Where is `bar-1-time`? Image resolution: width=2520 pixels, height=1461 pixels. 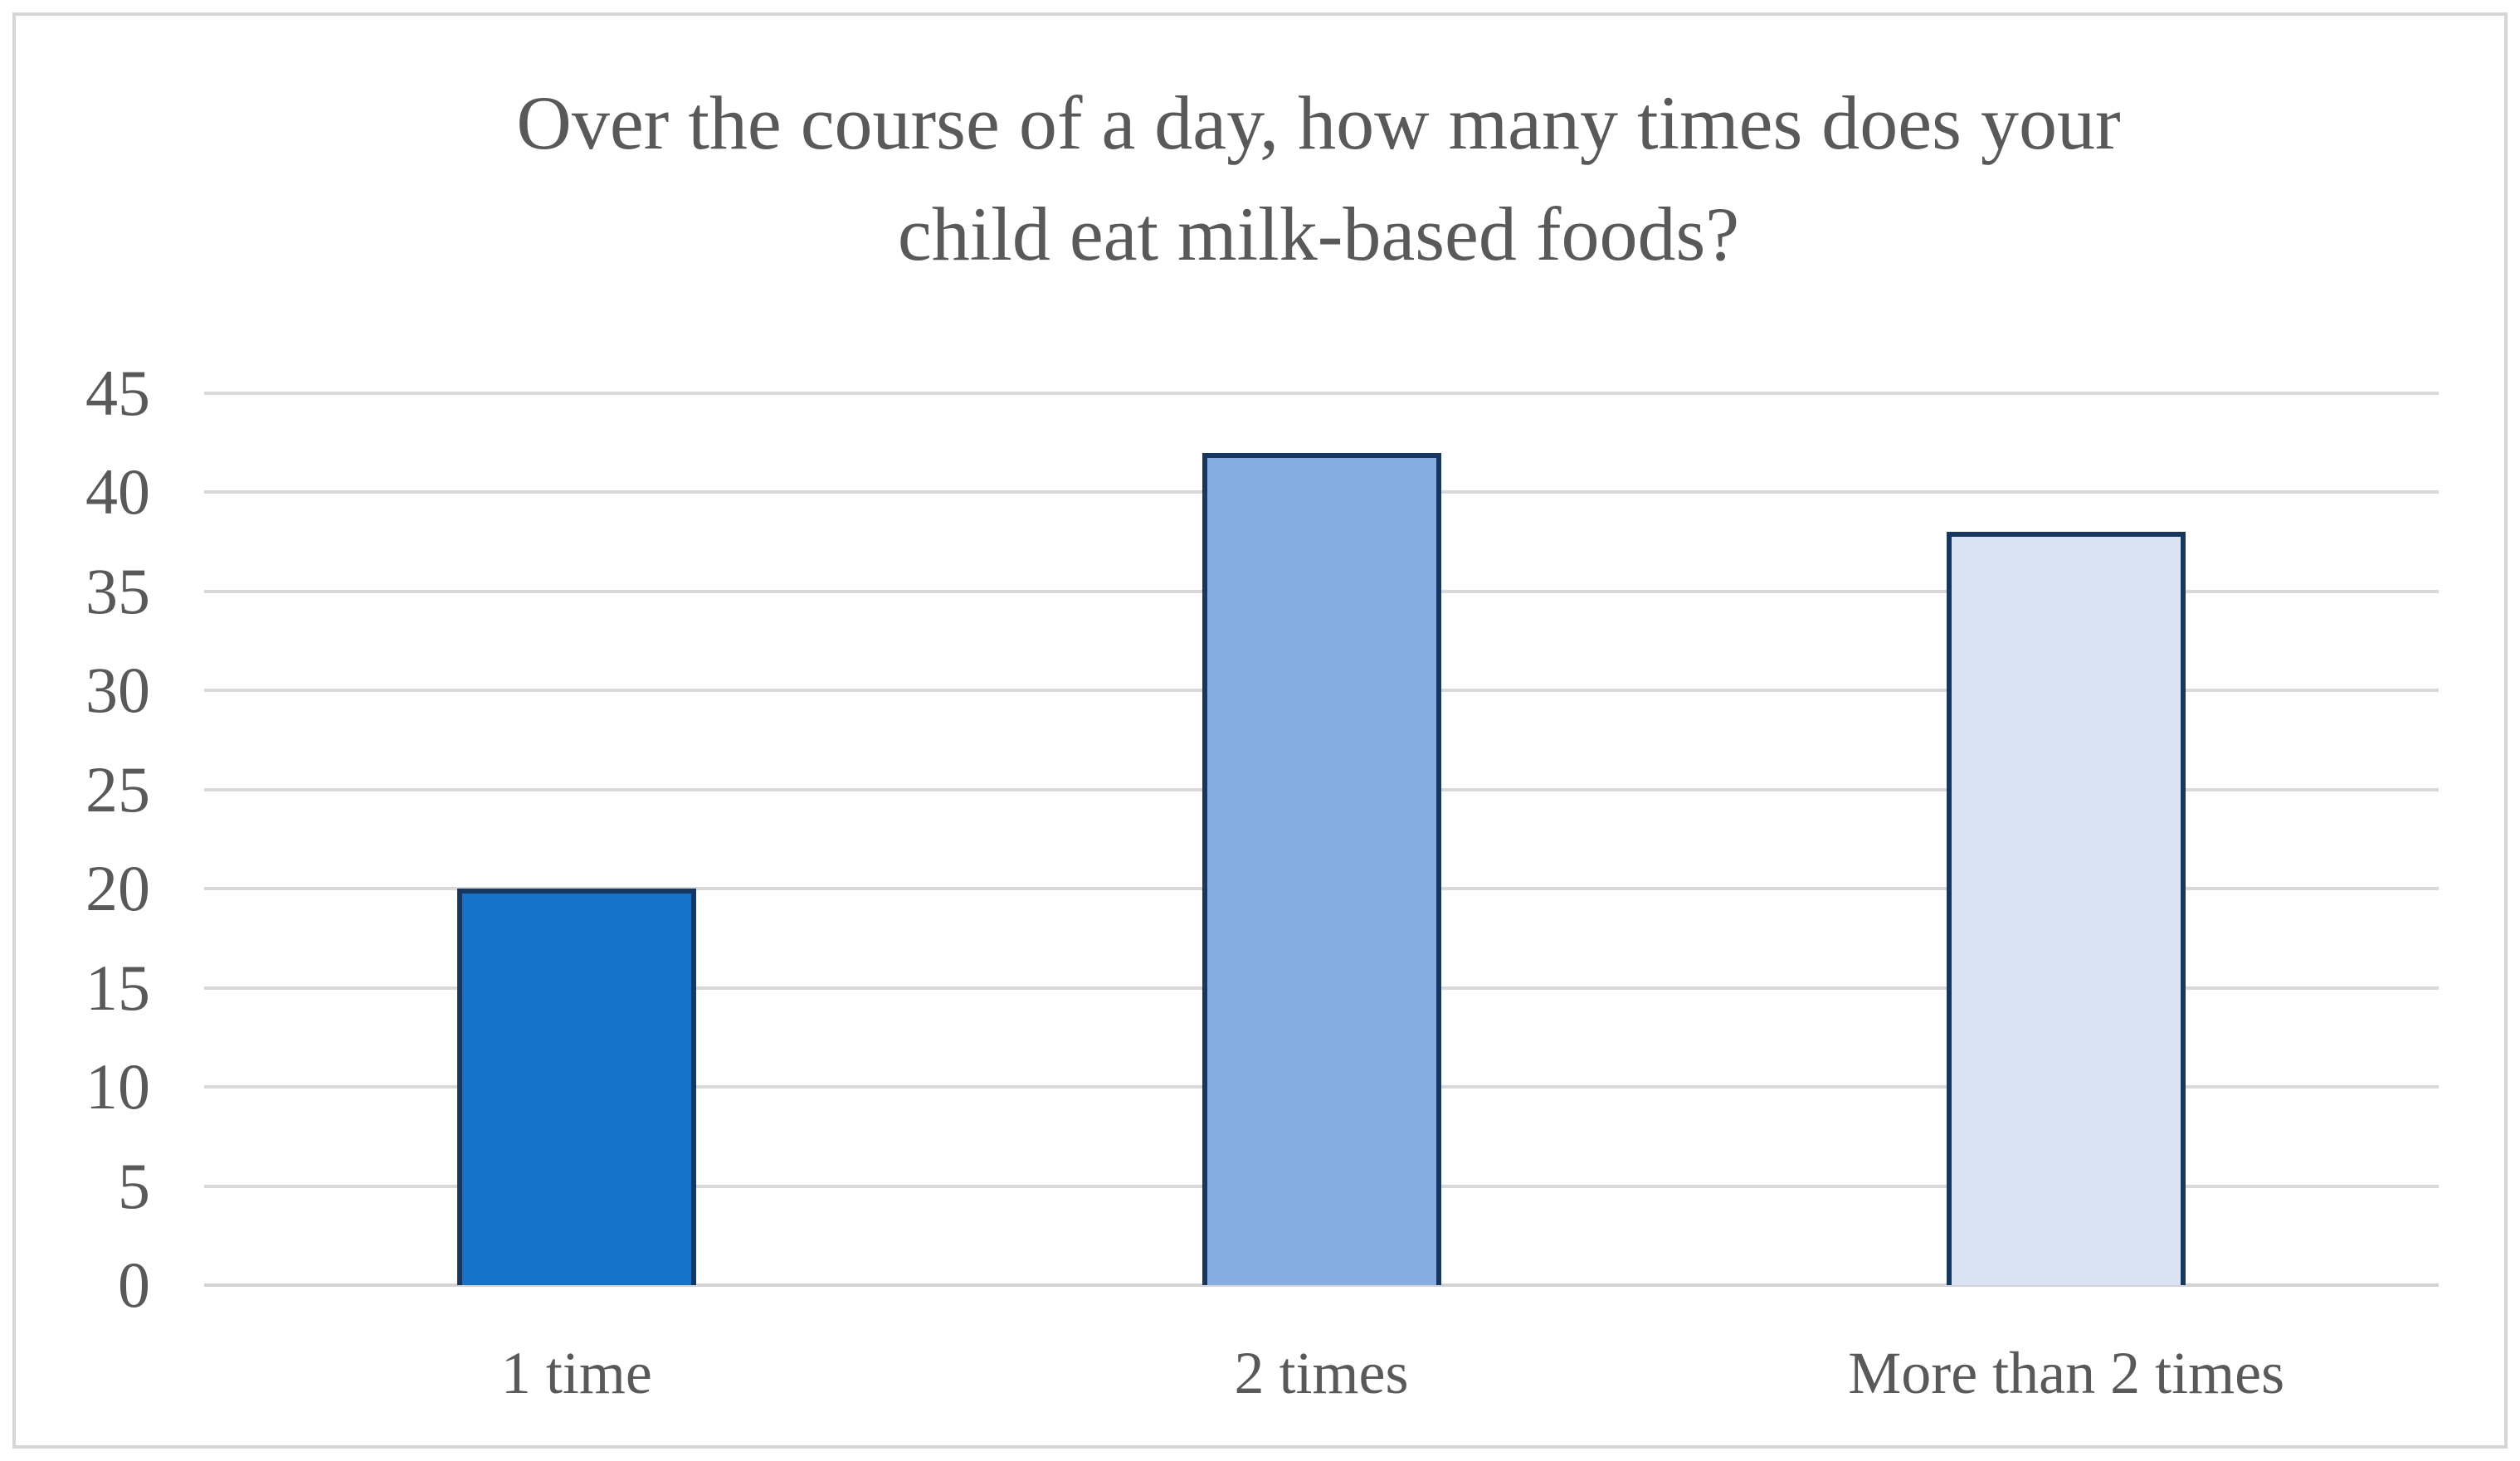 bar-1-time is located at coordinates (576, 1087).